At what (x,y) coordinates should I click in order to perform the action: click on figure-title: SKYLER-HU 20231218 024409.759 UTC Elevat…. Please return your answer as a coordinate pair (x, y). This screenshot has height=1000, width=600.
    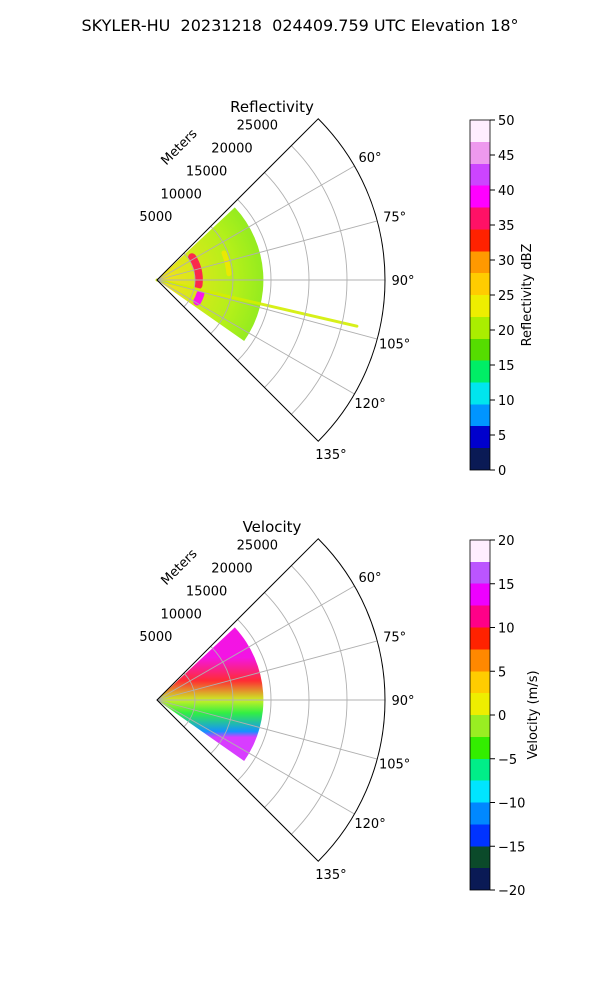
    Looking at the image, I should click on (300, 25).